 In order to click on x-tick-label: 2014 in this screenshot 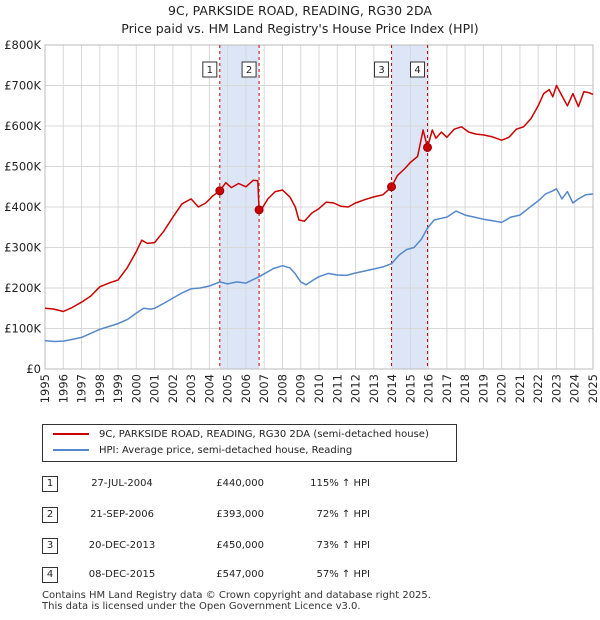, I will do `click(392, 388)`.